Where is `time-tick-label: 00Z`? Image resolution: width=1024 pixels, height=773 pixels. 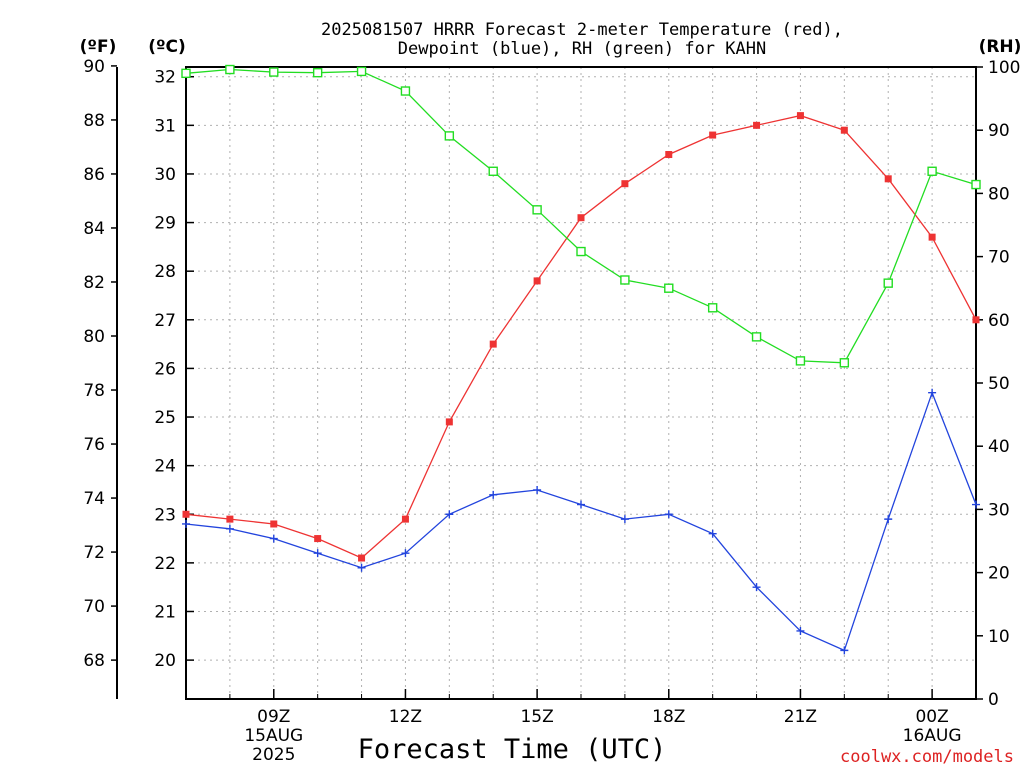
time-tick-label: 00Z is located at coordinates (931, 717).